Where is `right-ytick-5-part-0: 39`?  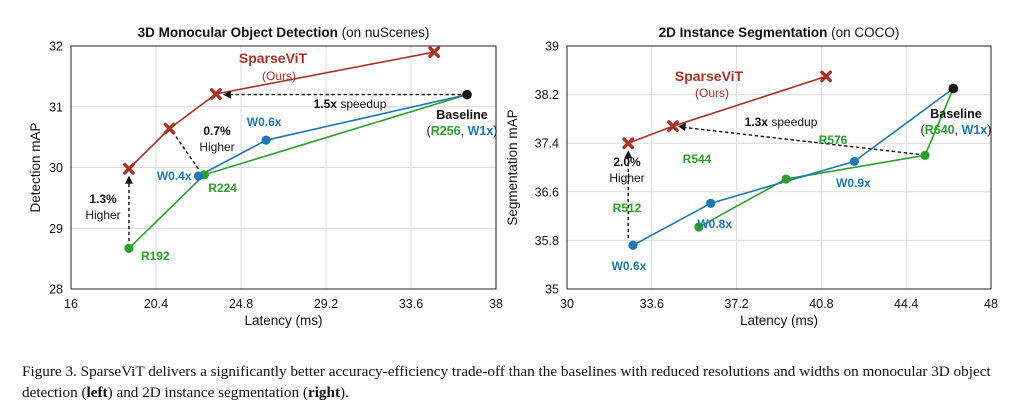 right-ytick-5-part-0: 39 is located at coordinates (552, 47).